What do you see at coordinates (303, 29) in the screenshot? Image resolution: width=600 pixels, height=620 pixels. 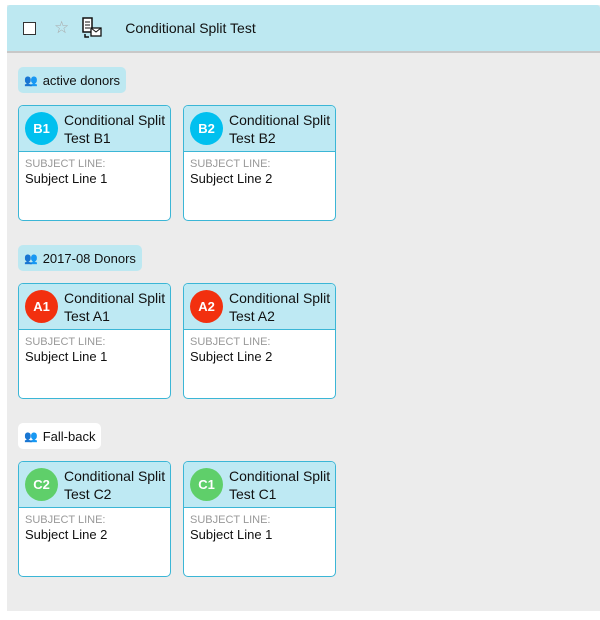 I see `header-bar: ☆ Conditional Split Test` at bounding box center [303, 29].